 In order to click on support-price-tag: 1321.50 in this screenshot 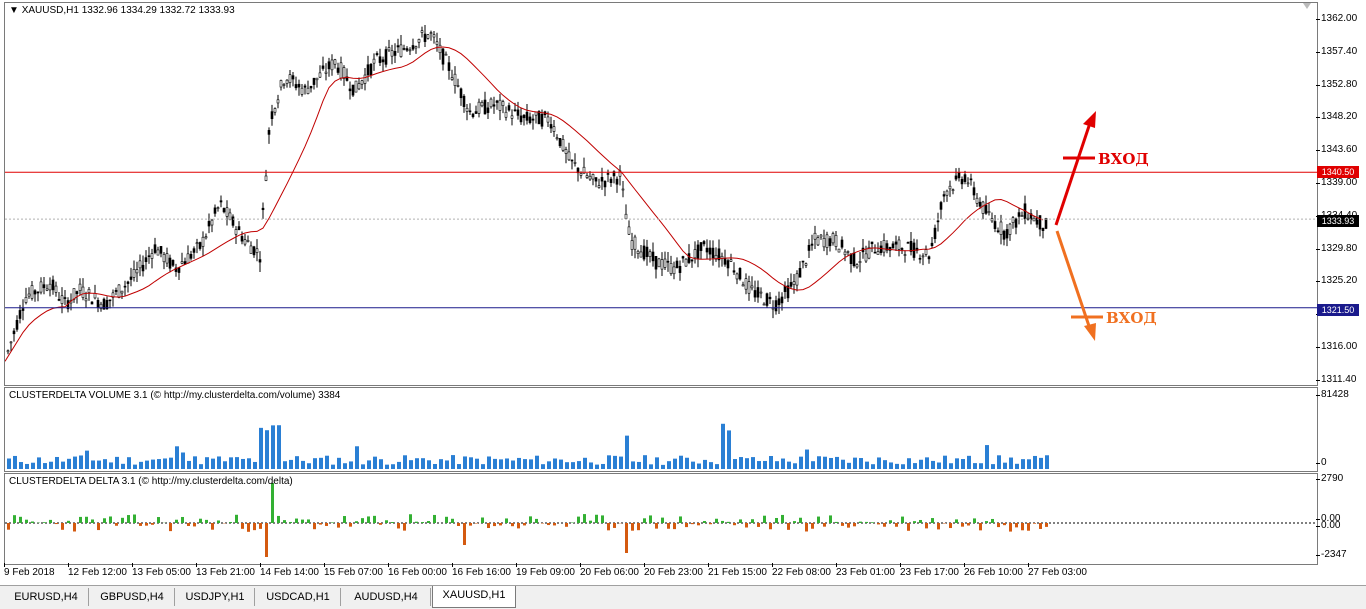, I will do `click(1338, 310)`.